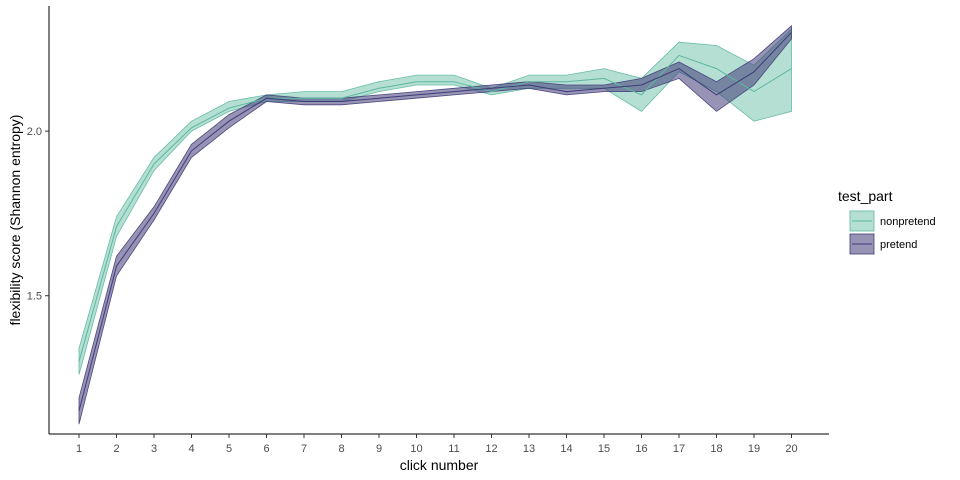 The height and width of the screenshot is (480, 960). What do you see at coordinates (154, 449) in the screenshot?
I see `x-tick-label: 3` at bounding box center [154, 449].